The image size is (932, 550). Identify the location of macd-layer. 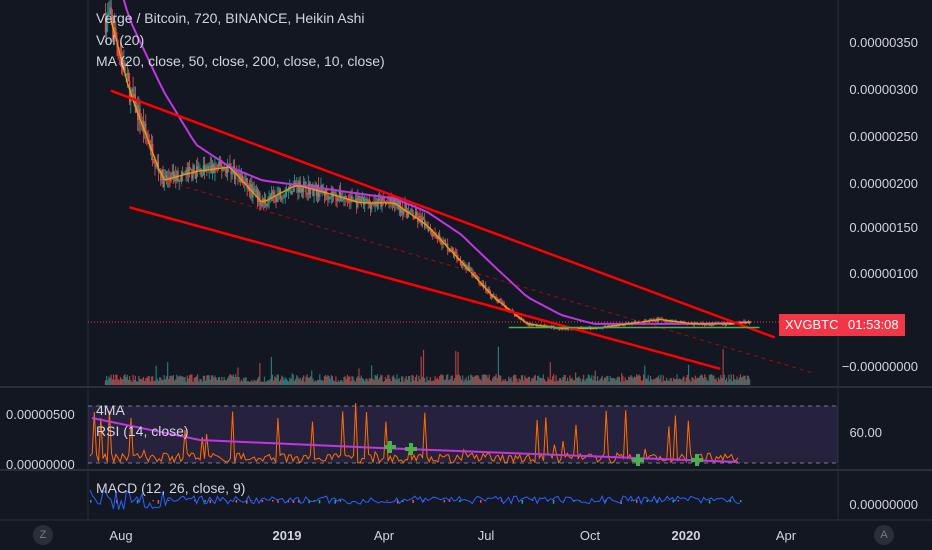
(415, 499).